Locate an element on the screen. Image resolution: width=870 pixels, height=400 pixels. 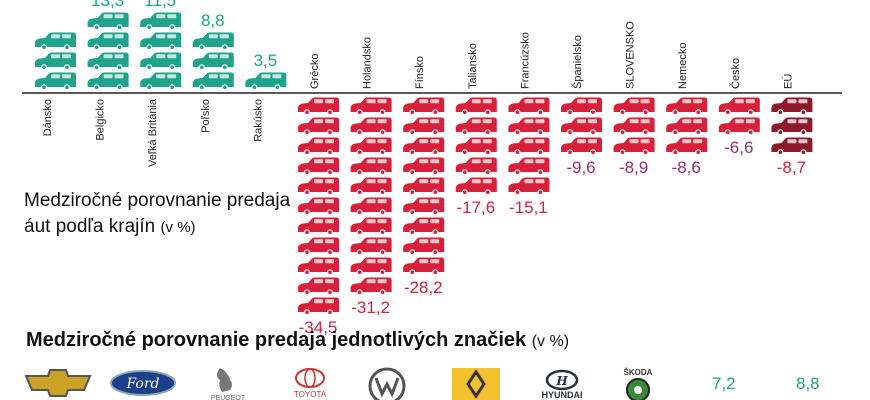
bar-dánsko is located at coordinates (55, 61).